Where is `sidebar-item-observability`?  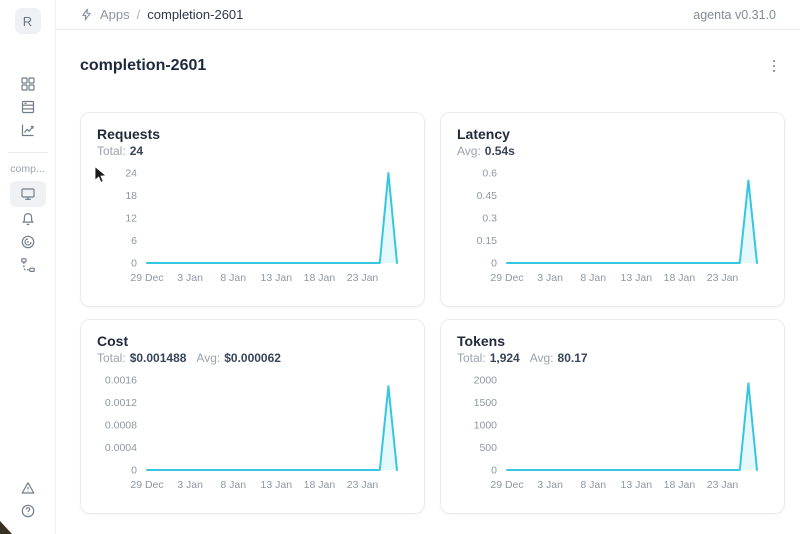 sidebar-item-observability is located at coordinates (28, 241).